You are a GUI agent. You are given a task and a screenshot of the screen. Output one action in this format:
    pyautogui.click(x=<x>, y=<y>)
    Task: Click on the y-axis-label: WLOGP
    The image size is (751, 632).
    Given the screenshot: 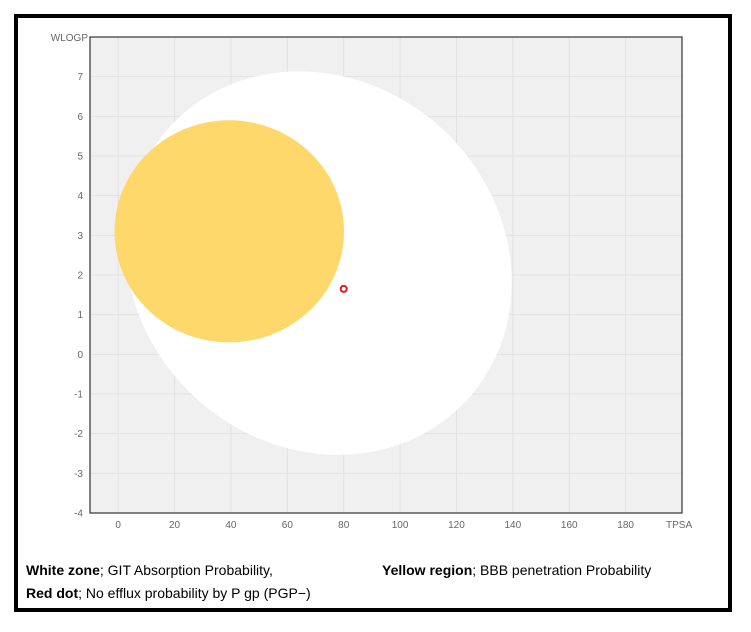 What is the action you would take?
    pyautogui.click(x=70, y=38)
    